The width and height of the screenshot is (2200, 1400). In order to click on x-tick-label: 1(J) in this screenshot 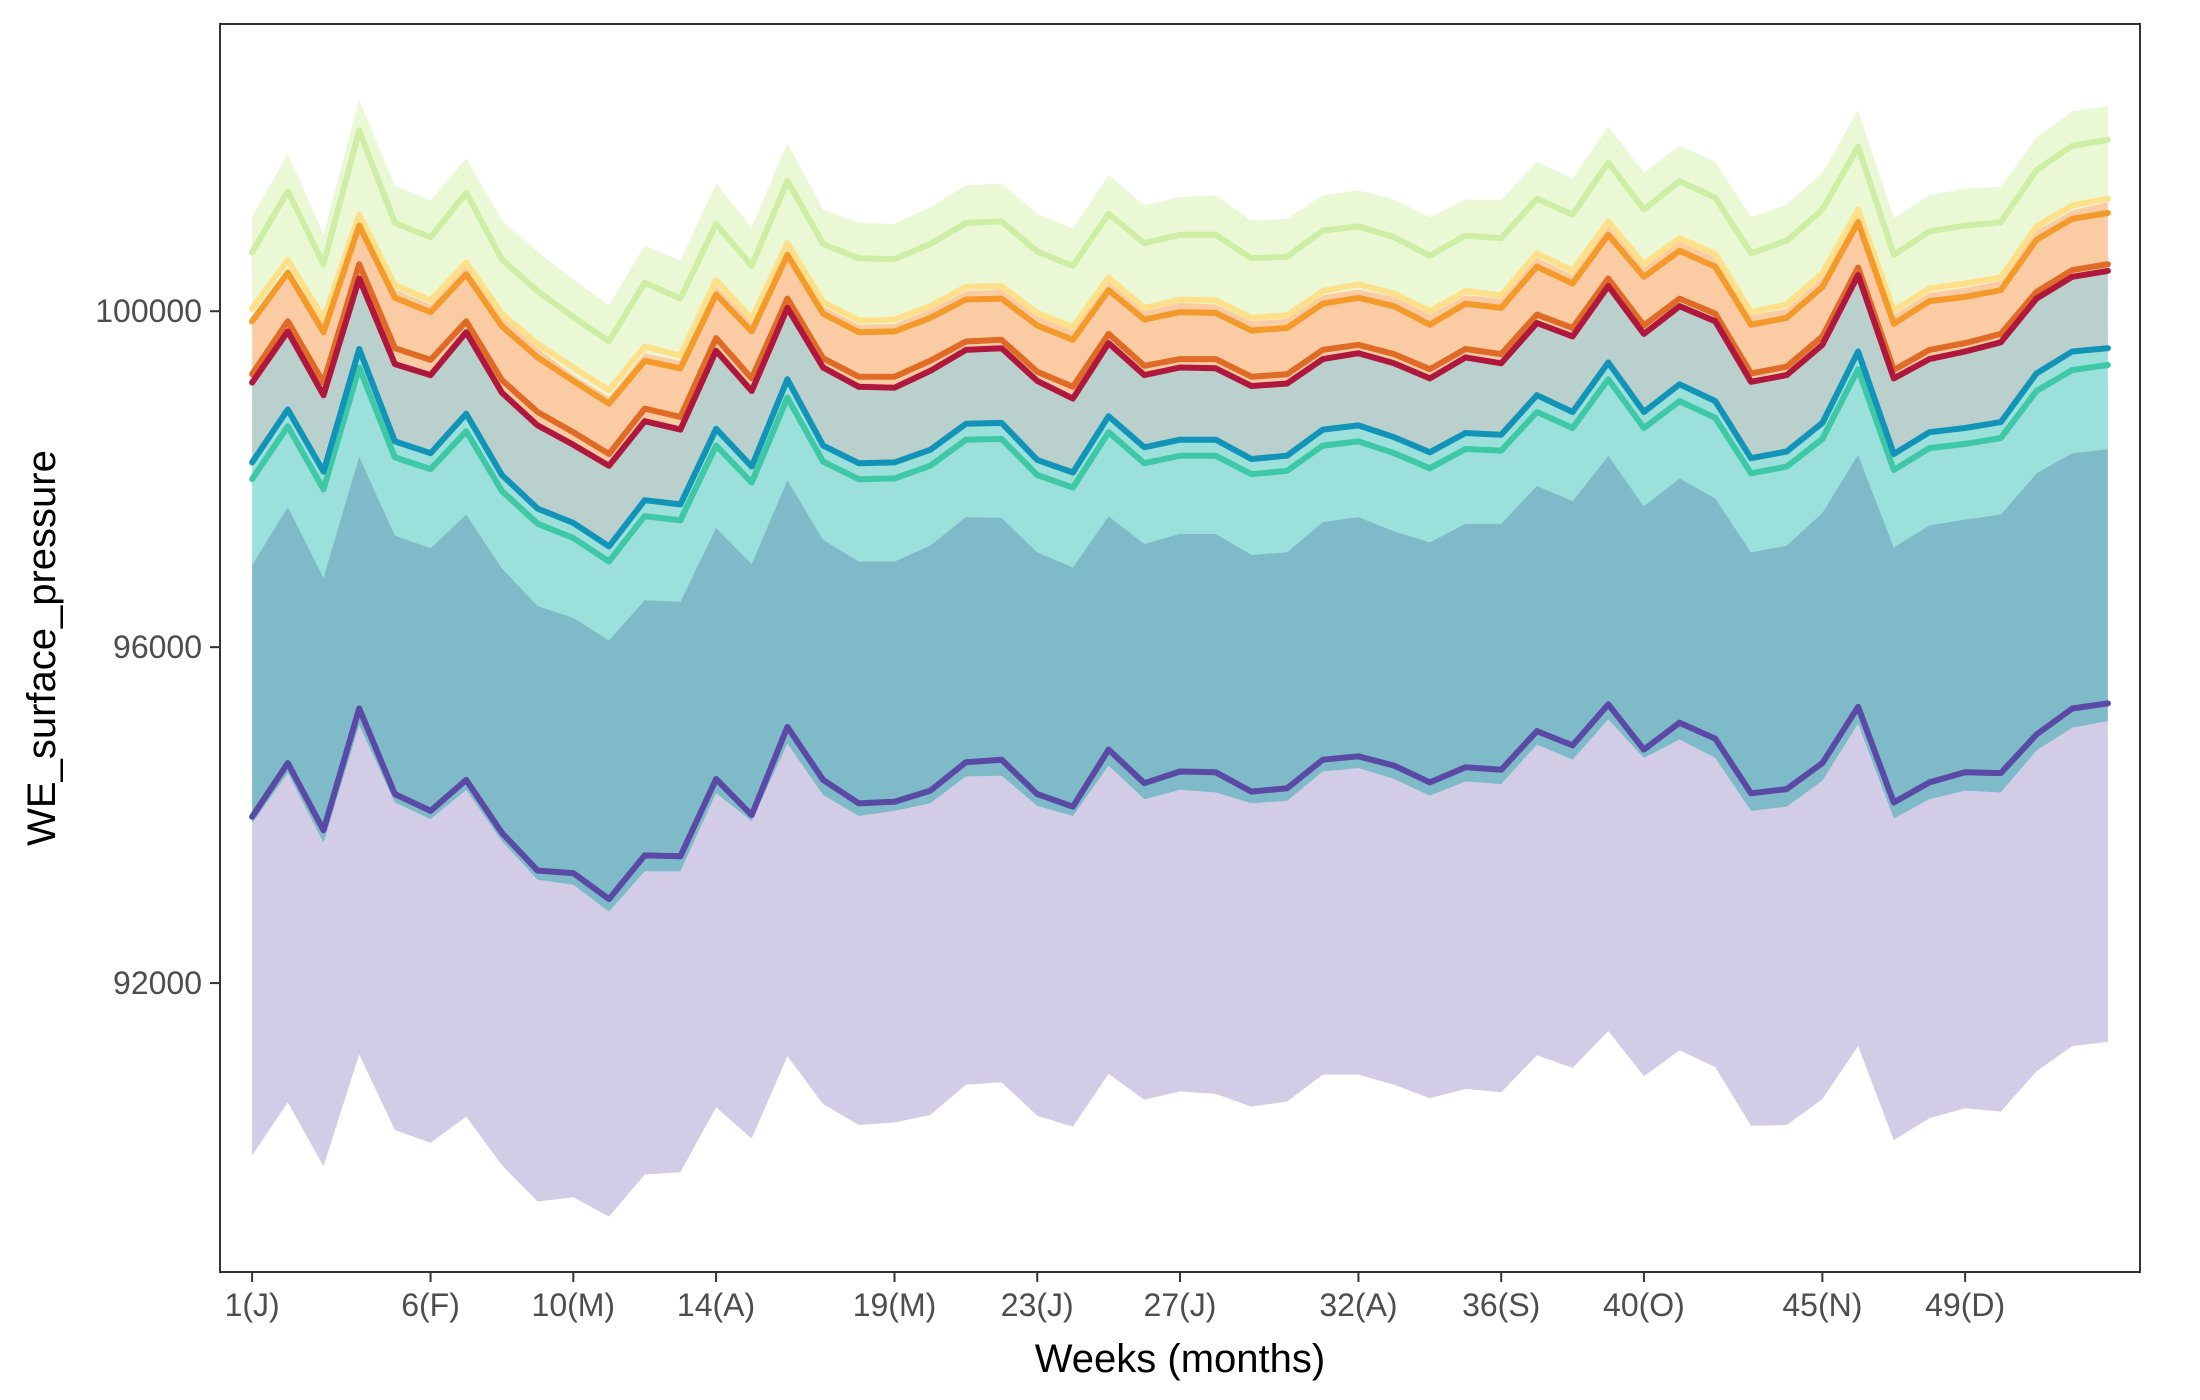, I will do `click(252, 1305)`.